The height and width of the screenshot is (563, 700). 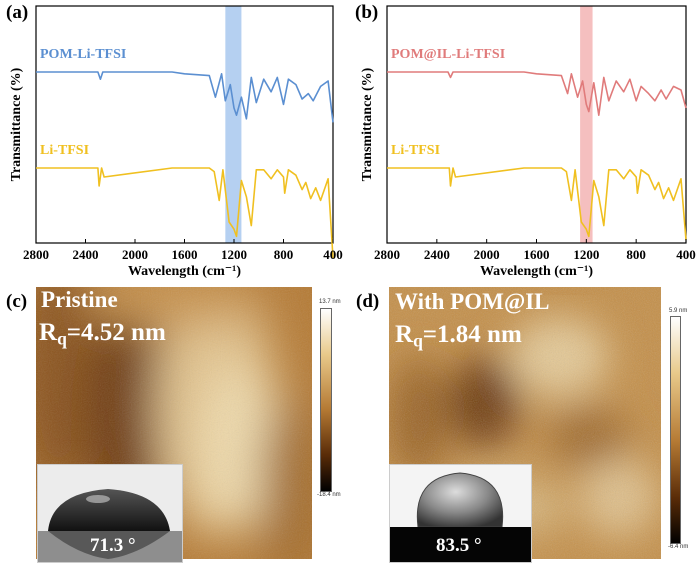 I want to click on legend-pom-il-li-tfsi: POM@IL-Li-TFSI, so click(x=448, y=54).